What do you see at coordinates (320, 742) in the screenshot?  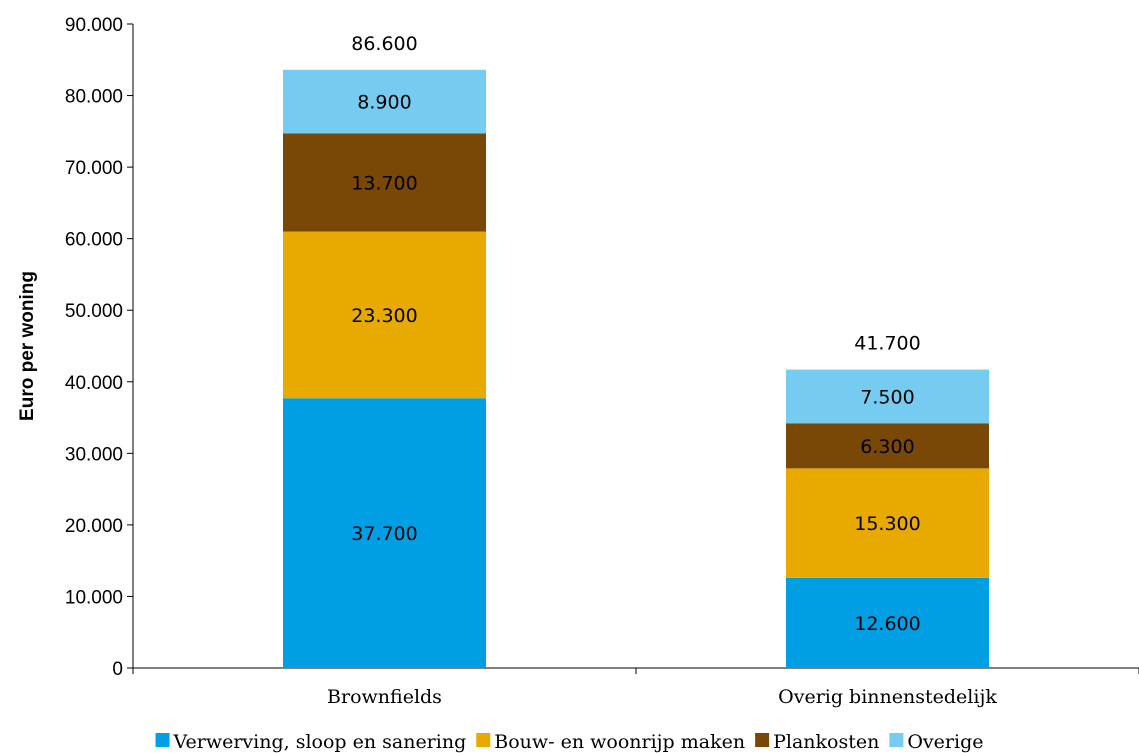 I see `legend-label: Verwerving, sloop en sanering` at bounding box center [320, 742].